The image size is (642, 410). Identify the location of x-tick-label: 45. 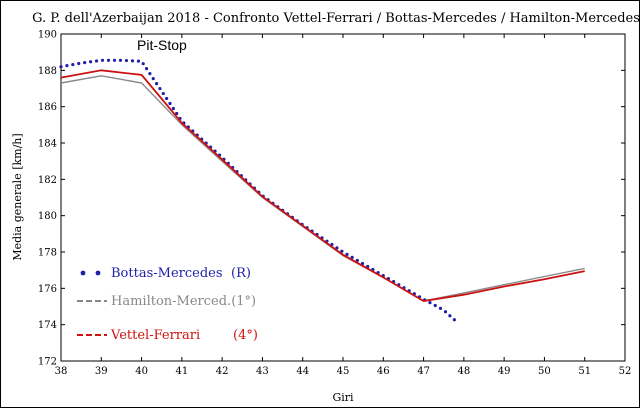
(343, 371).